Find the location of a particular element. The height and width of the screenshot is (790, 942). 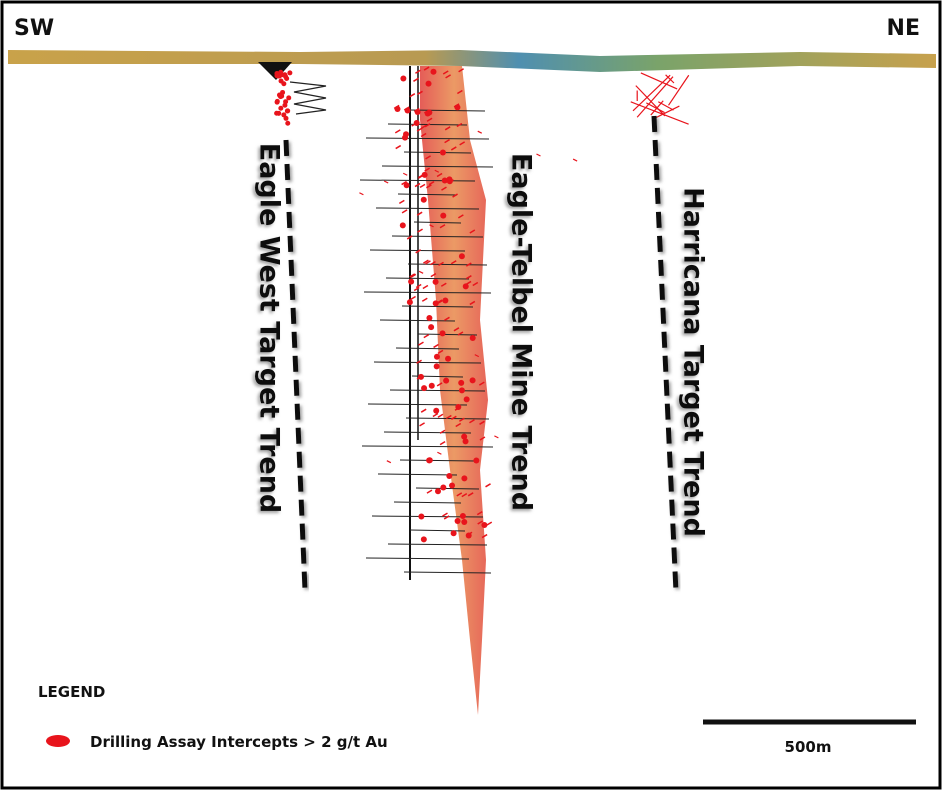

direction-label: SW is located at coordinates (34, 28).